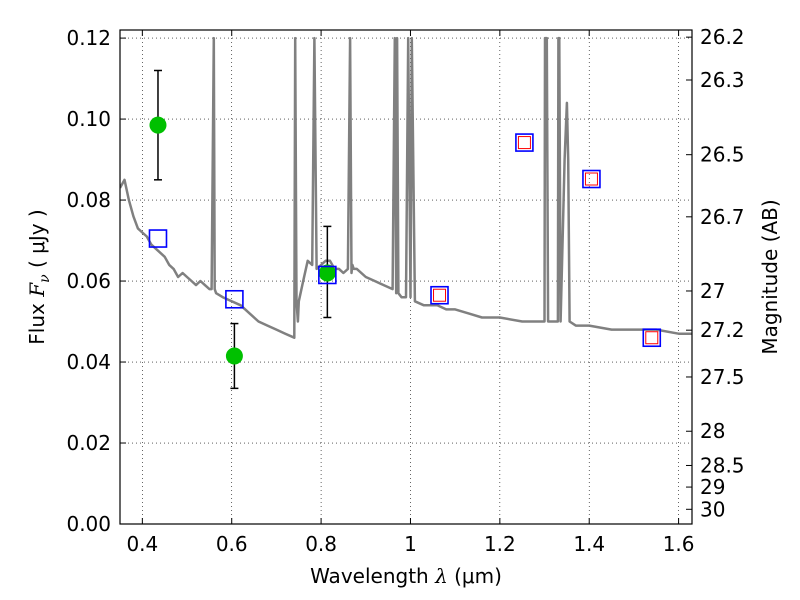  Describe the element at coordinates (441, 576) in the screenshot. I see `x-axis-label-symbol: λ` at that location.